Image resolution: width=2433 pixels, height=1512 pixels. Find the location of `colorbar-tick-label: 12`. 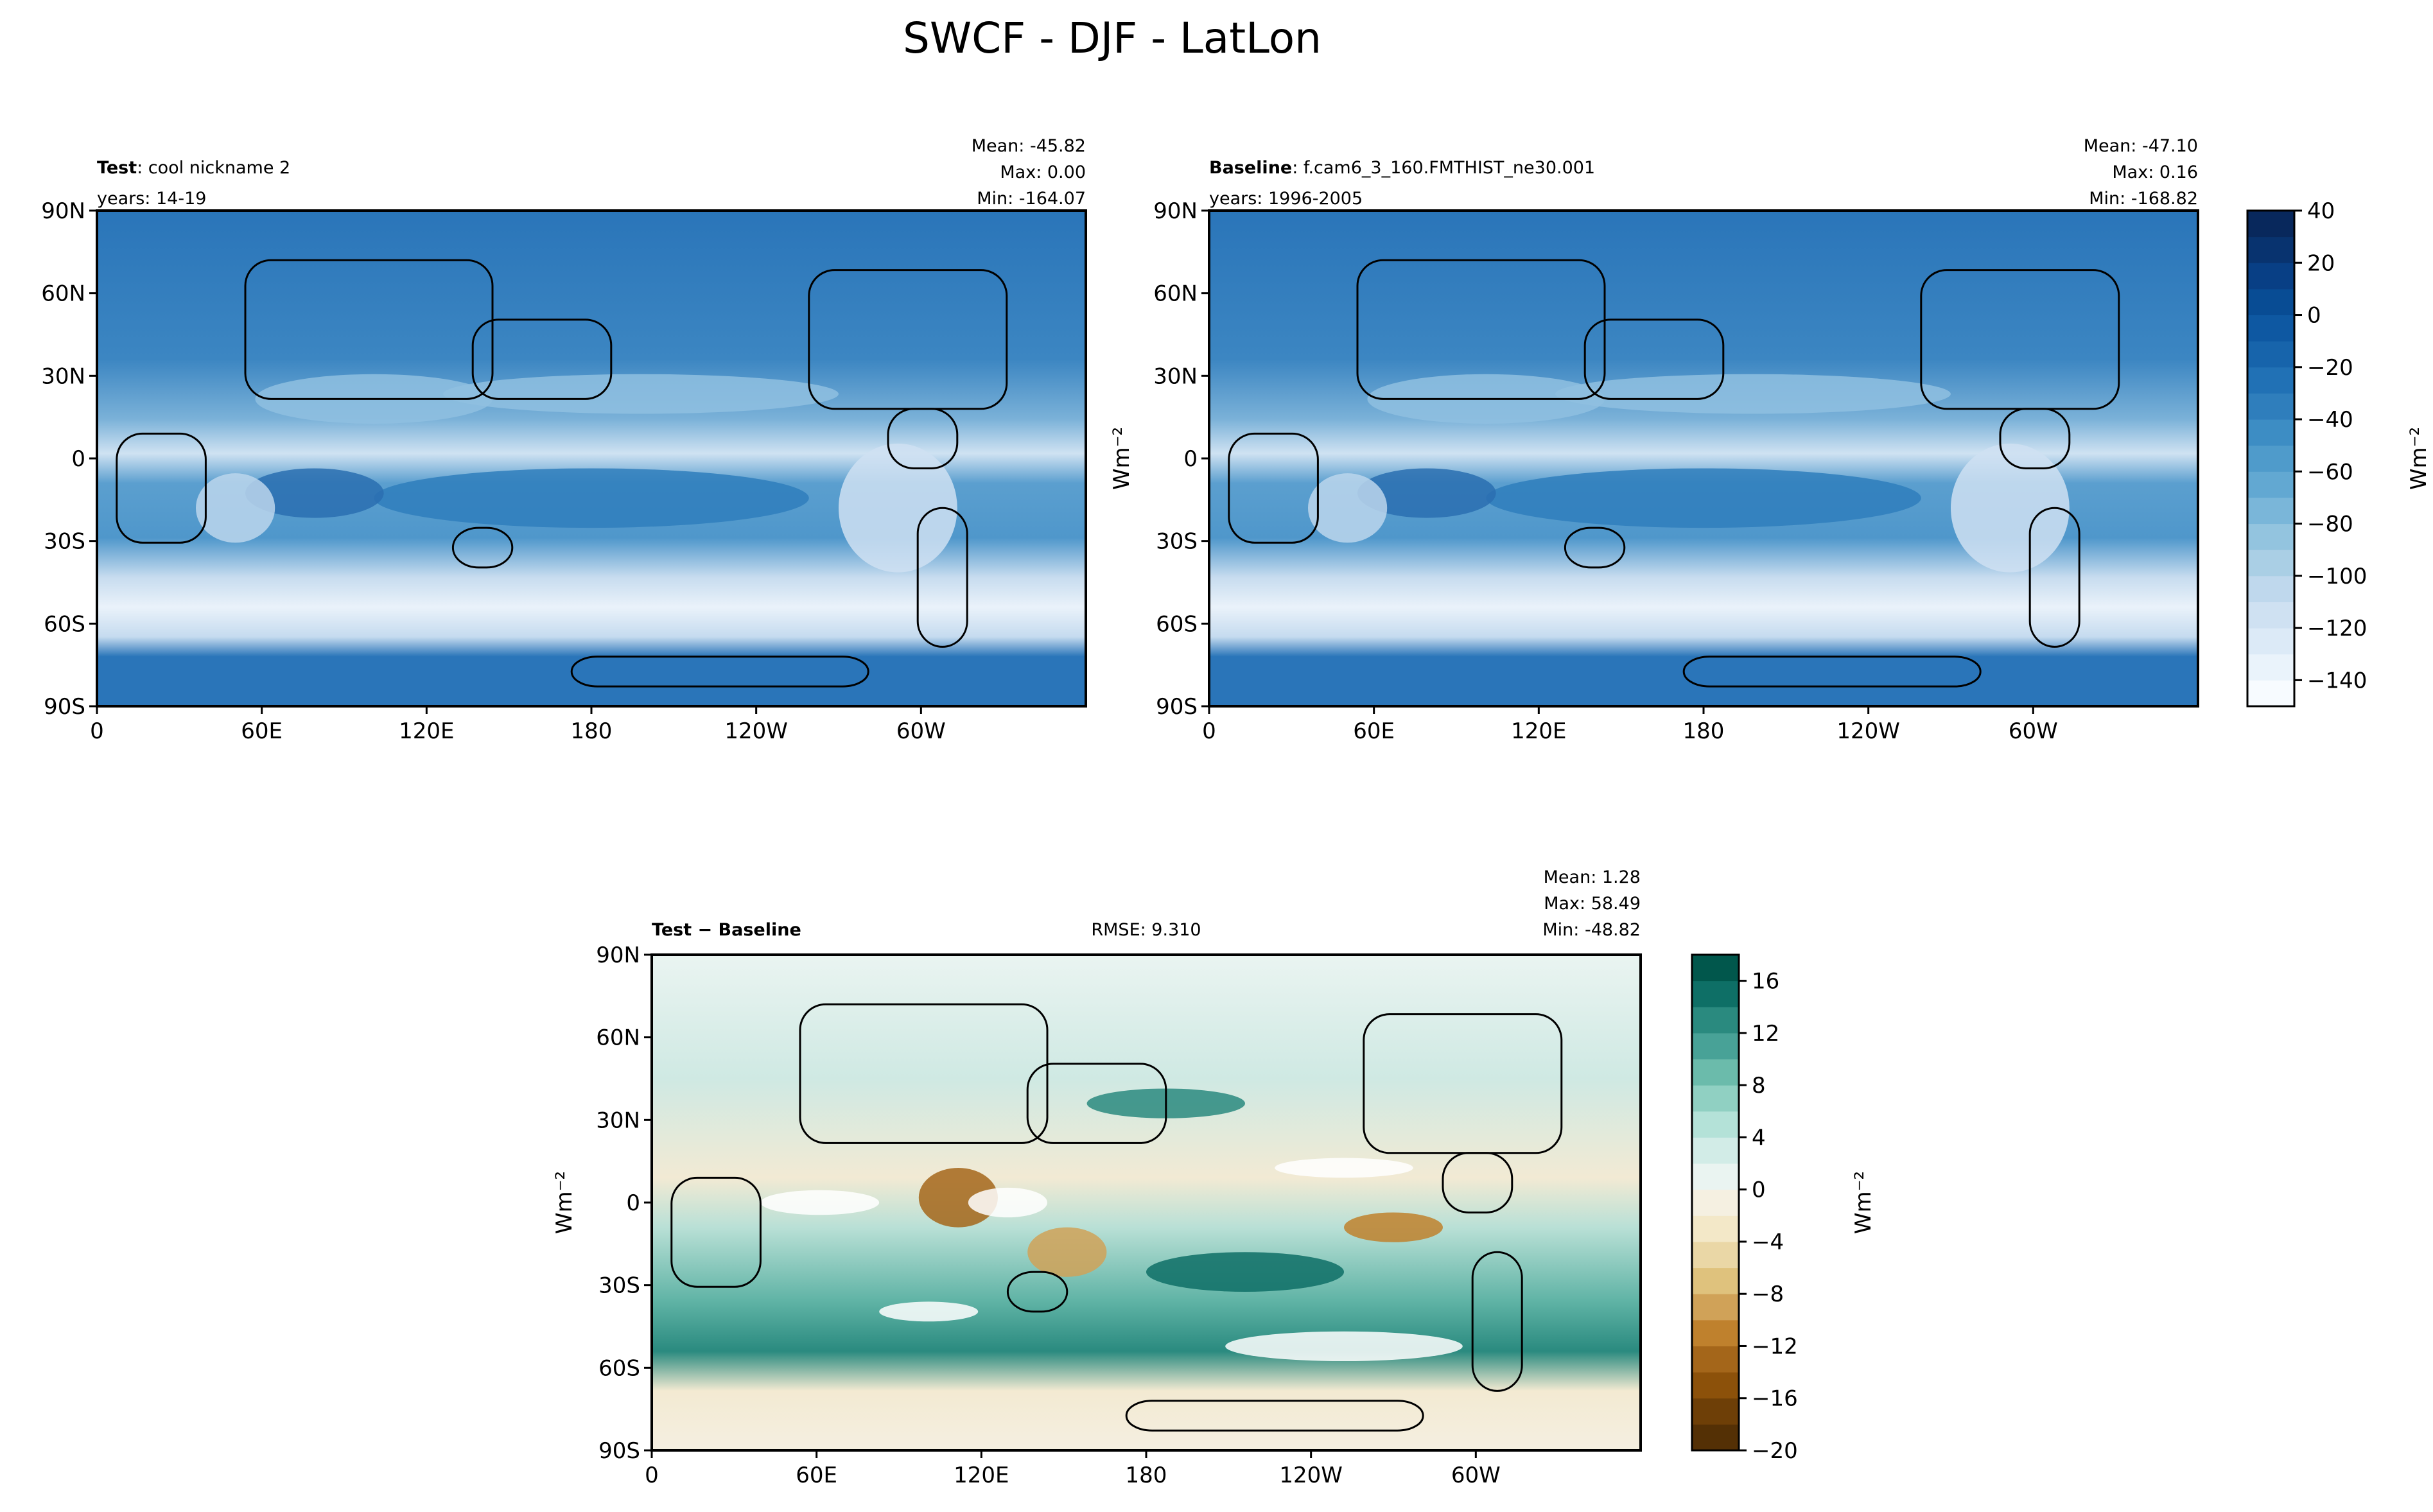

colorbar-tick-label: 12 is located at coordinates (1765, 1034).